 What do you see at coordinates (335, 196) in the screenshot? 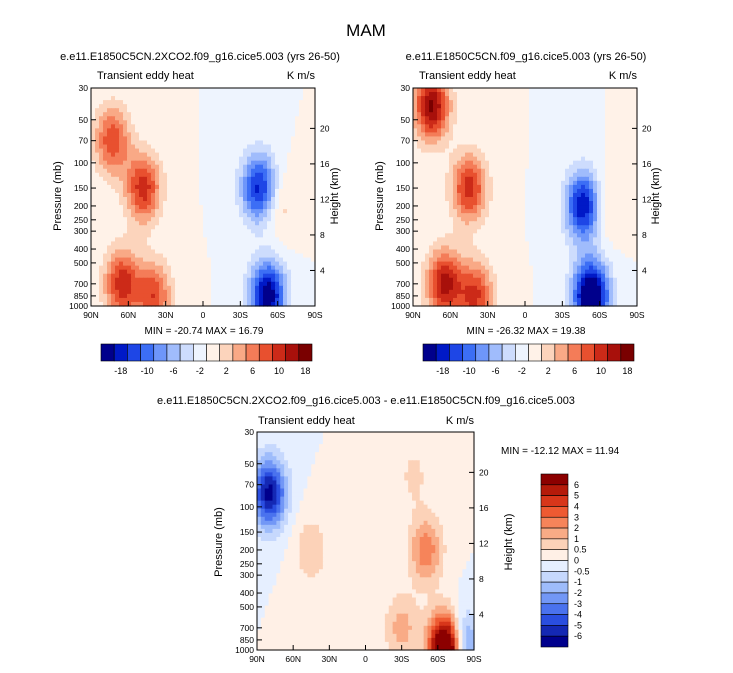
I see `y-axis-right-label: Height (km)` at bounding box center [335, 196].